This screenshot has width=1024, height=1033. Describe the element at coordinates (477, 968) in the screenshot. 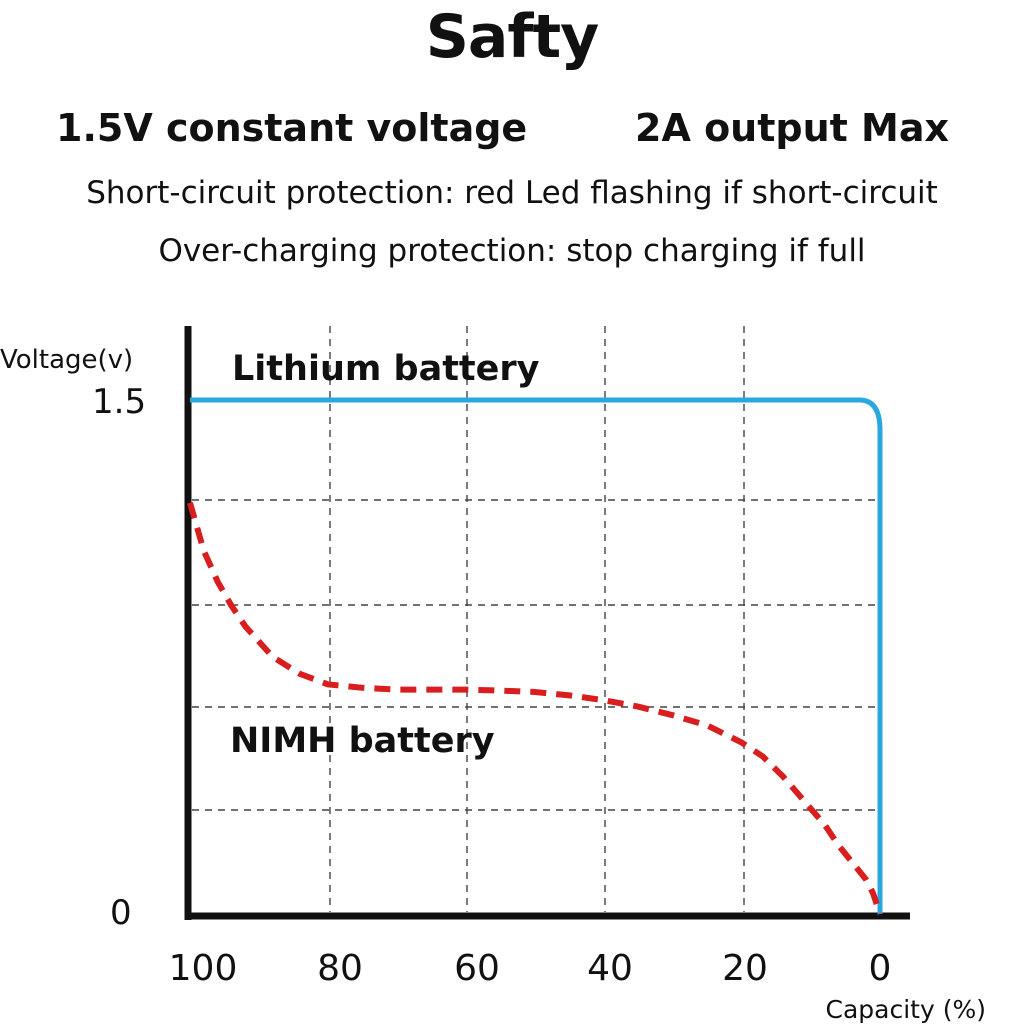

I see `x-tick-label: 60` at that location.